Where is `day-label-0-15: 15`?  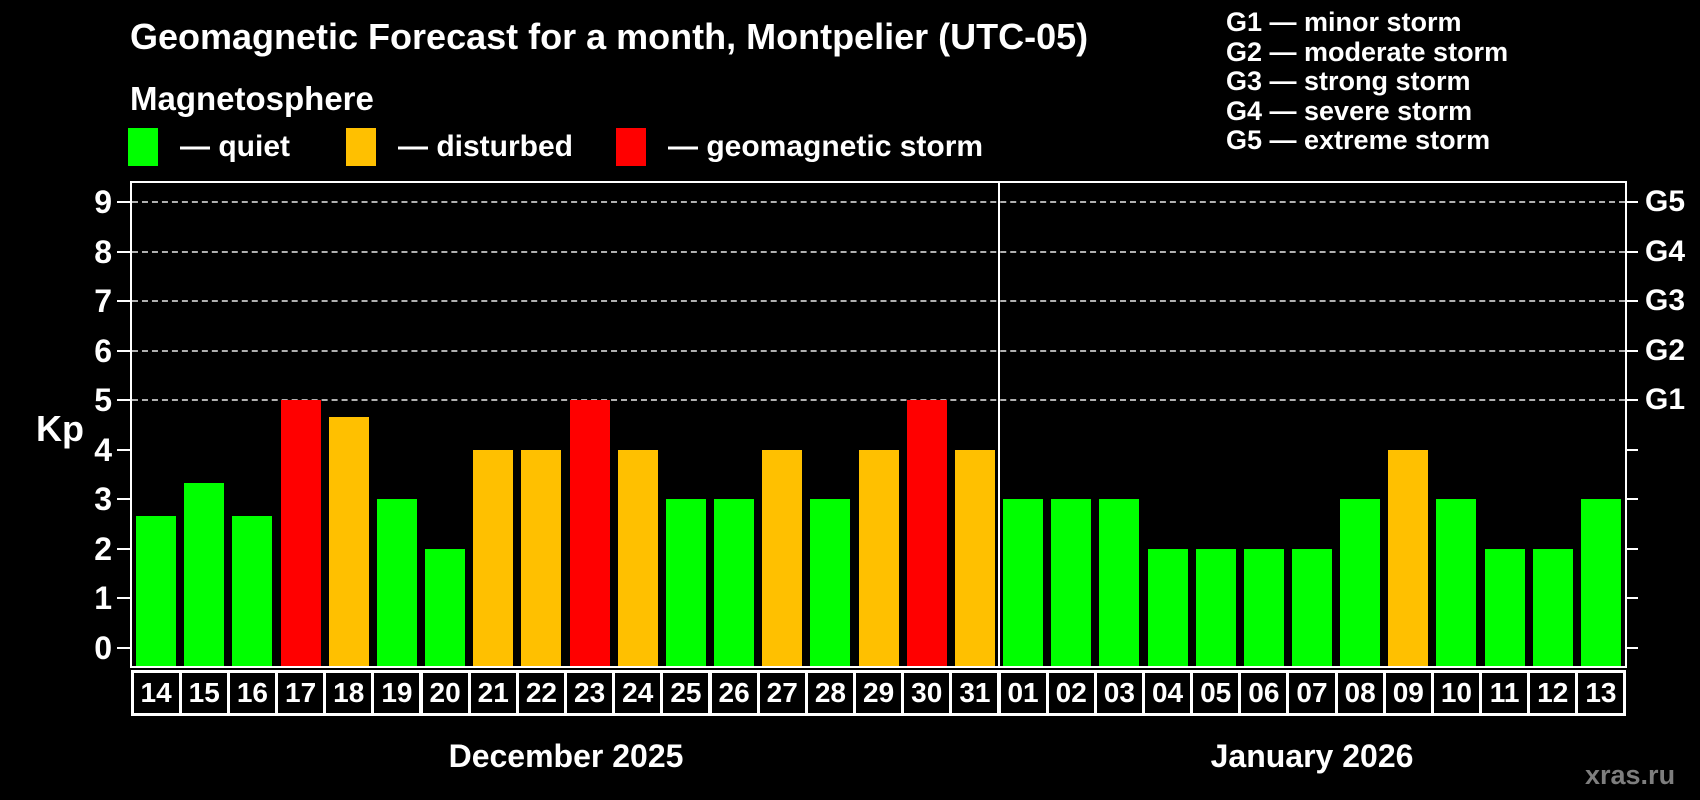 day-label-0-15: 15 is located at coordinates (204, 693).